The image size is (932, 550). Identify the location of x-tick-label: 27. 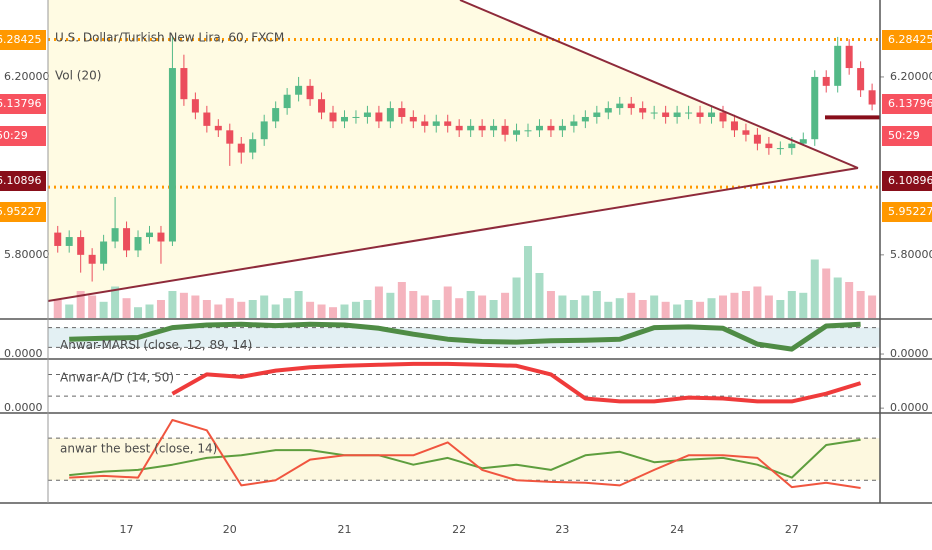
(792, 529).